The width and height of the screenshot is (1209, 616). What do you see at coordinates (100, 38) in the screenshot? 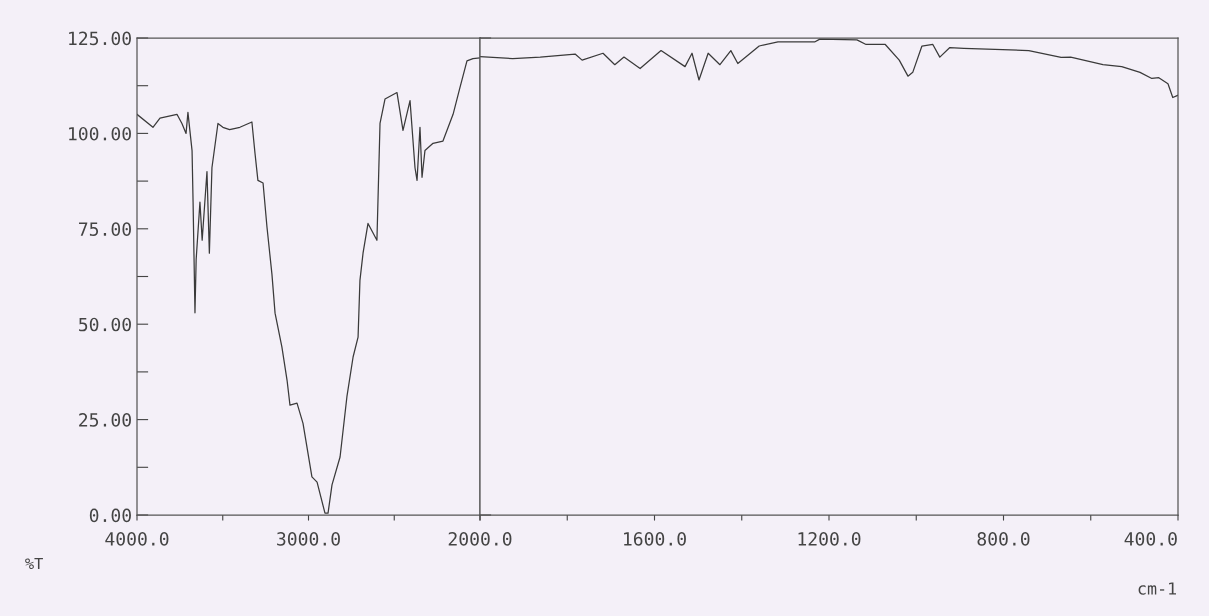
I see `y-tick-label: 125.00` at bounding box center [100, 38].